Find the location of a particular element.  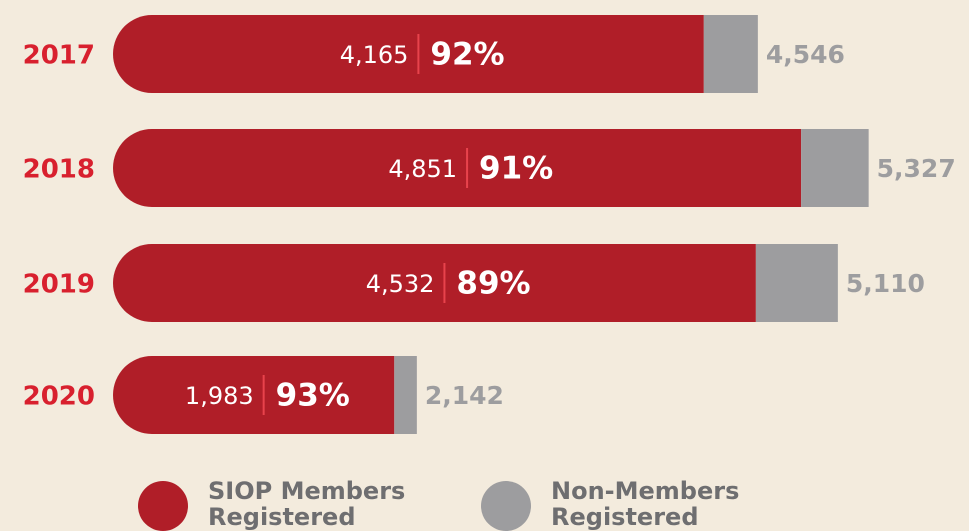

percent-label: 93% is located at coordinates (313, 396).